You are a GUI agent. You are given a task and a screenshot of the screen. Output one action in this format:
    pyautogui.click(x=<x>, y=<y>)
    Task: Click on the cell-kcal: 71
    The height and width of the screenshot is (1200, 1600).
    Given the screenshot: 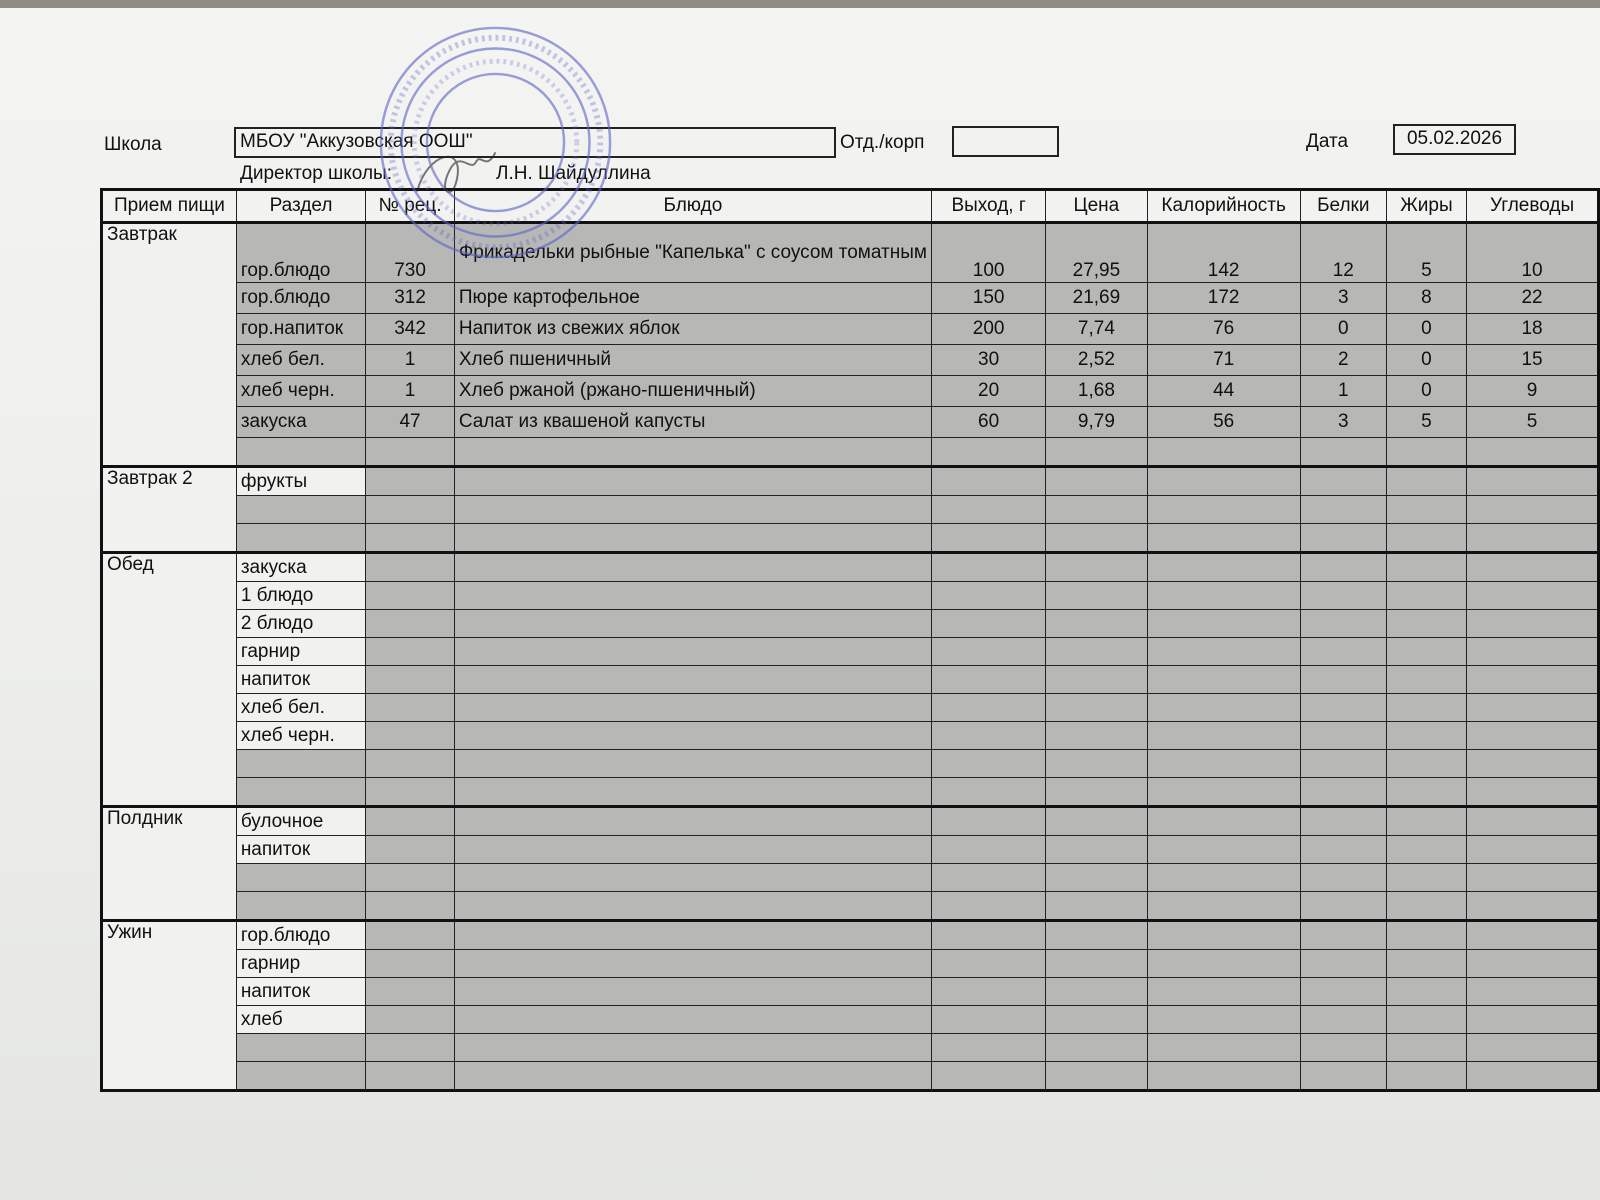 What is the action you would take?
    pyautogui.click(x=1223, y=360)
    